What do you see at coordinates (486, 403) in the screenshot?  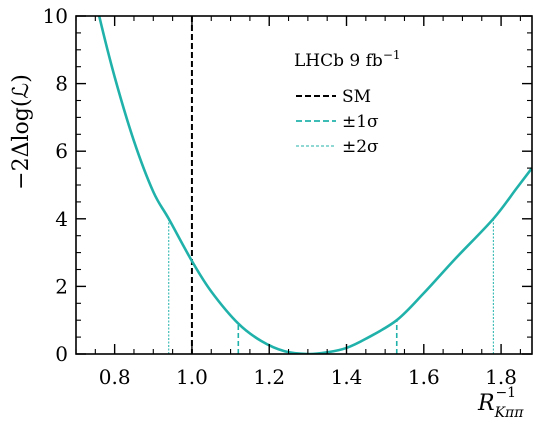 I see `x-axis-label-main: R` at bounding box center [486, 403].